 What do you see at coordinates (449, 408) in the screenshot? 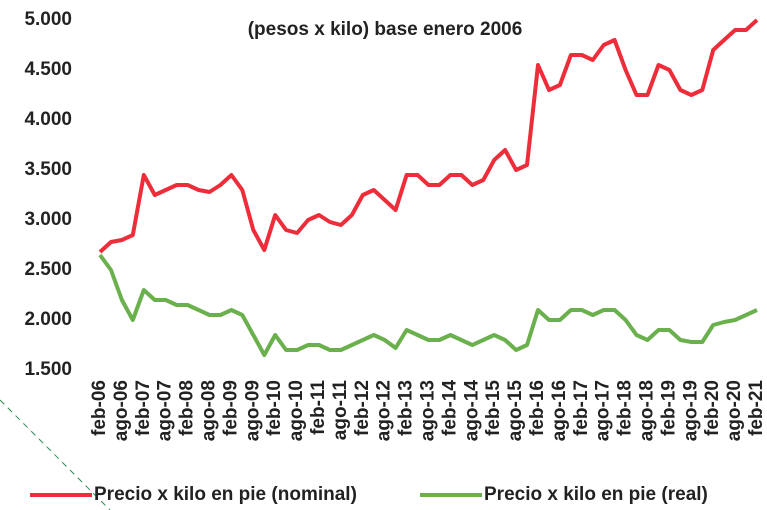
I see `x-tick-label: feb-14` at bounding box center [449, 408].